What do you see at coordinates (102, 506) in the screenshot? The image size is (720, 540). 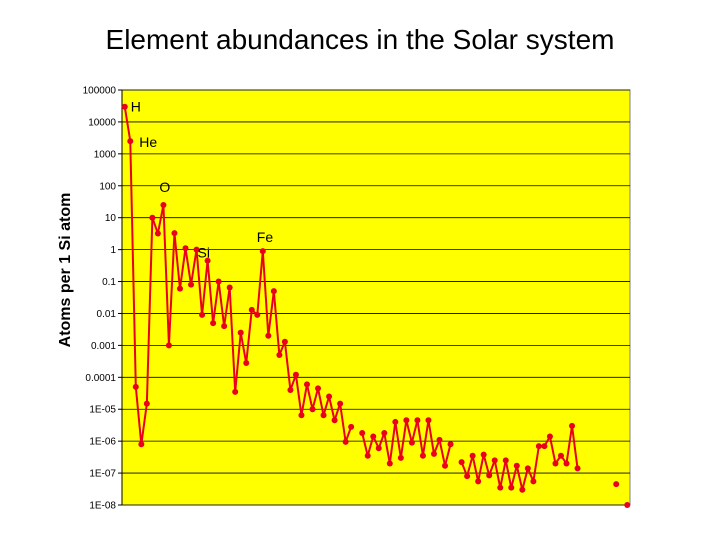 I see `y-tick-label: 1E-08` at bounding box center [102, 506].